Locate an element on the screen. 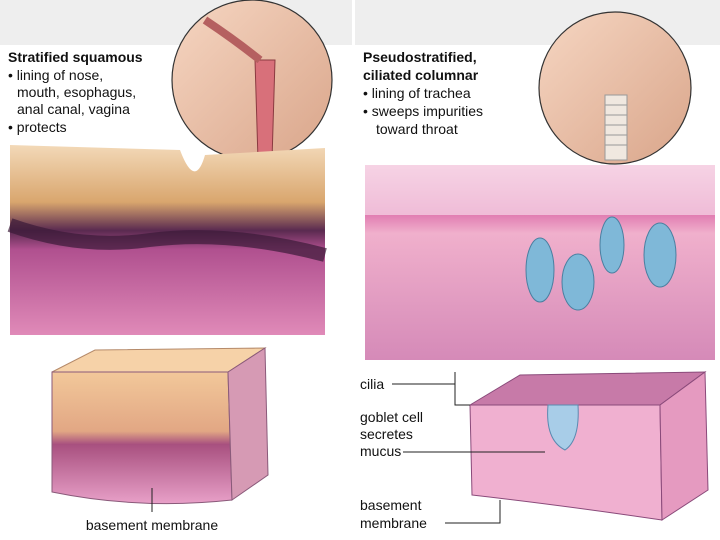  goblet-cells is located at coordinates (601, 263).